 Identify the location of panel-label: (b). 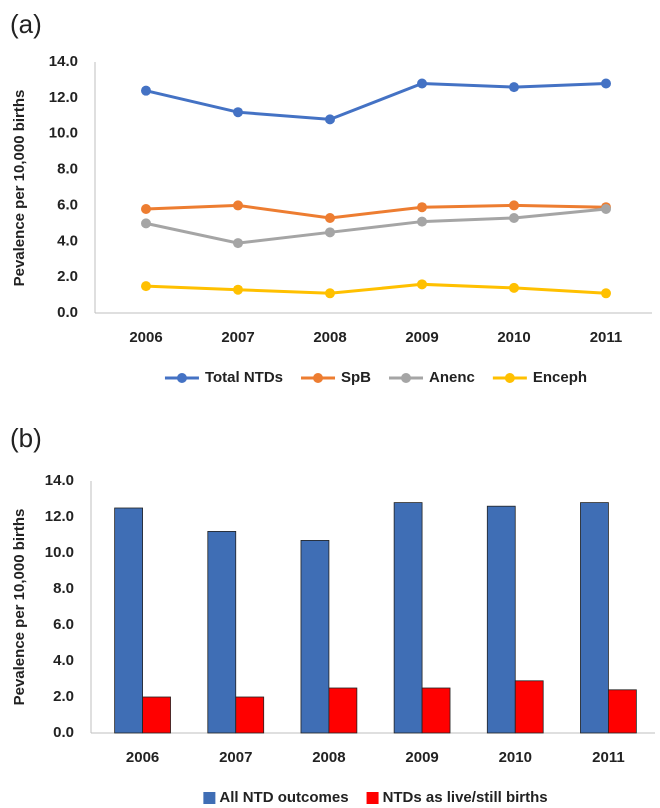
(26, 438).